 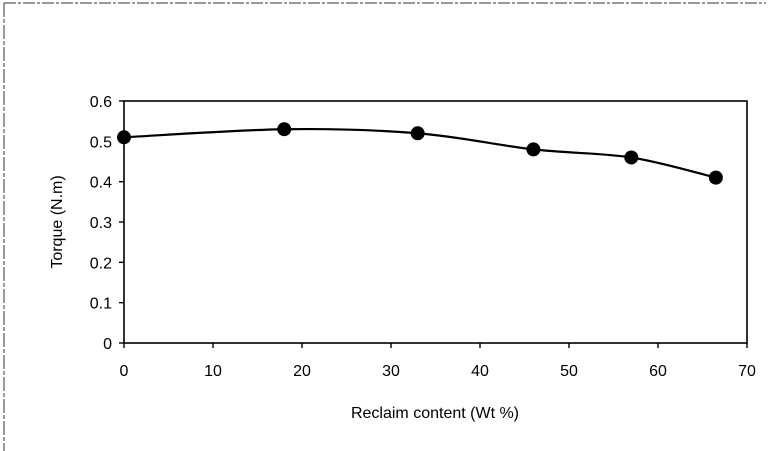 What do you see at coordinates (57, 221) in the screenshot?
I see `y-axis-title: Torque (N.m)` at bounding box center [57, 221].